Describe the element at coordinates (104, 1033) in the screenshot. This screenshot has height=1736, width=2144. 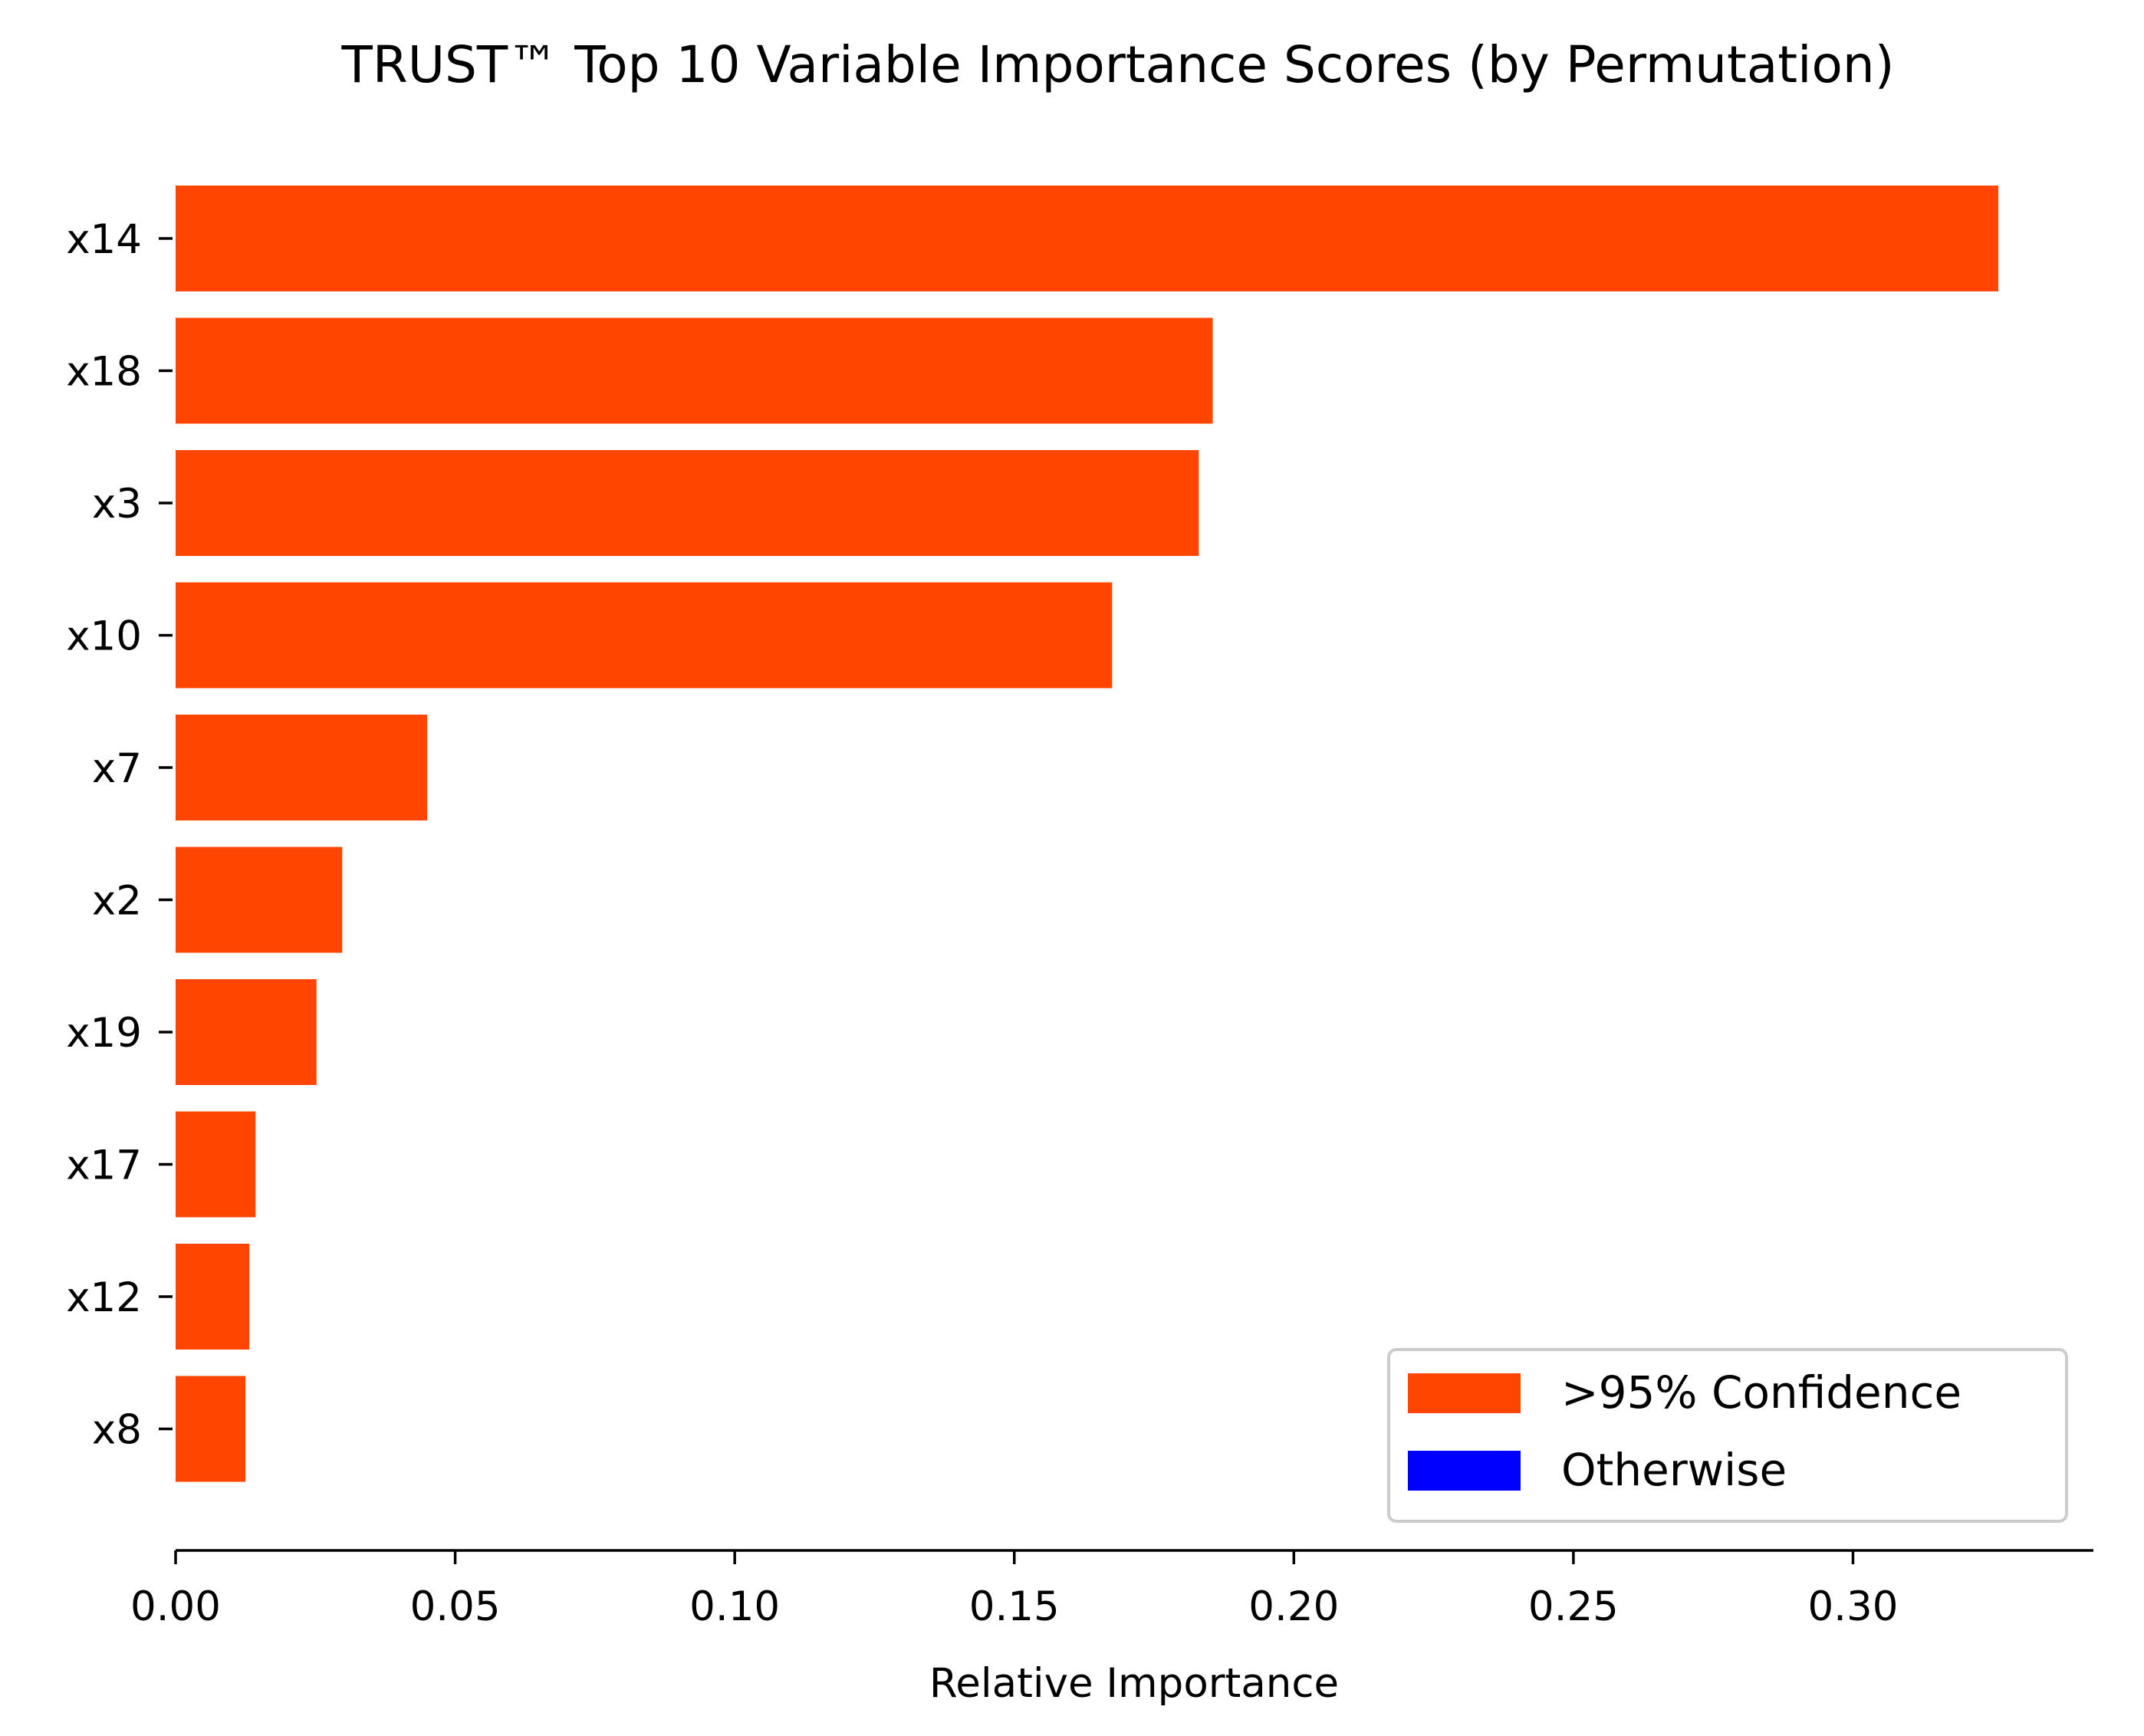
I see `y-tick-label-x19: x19` at that location.